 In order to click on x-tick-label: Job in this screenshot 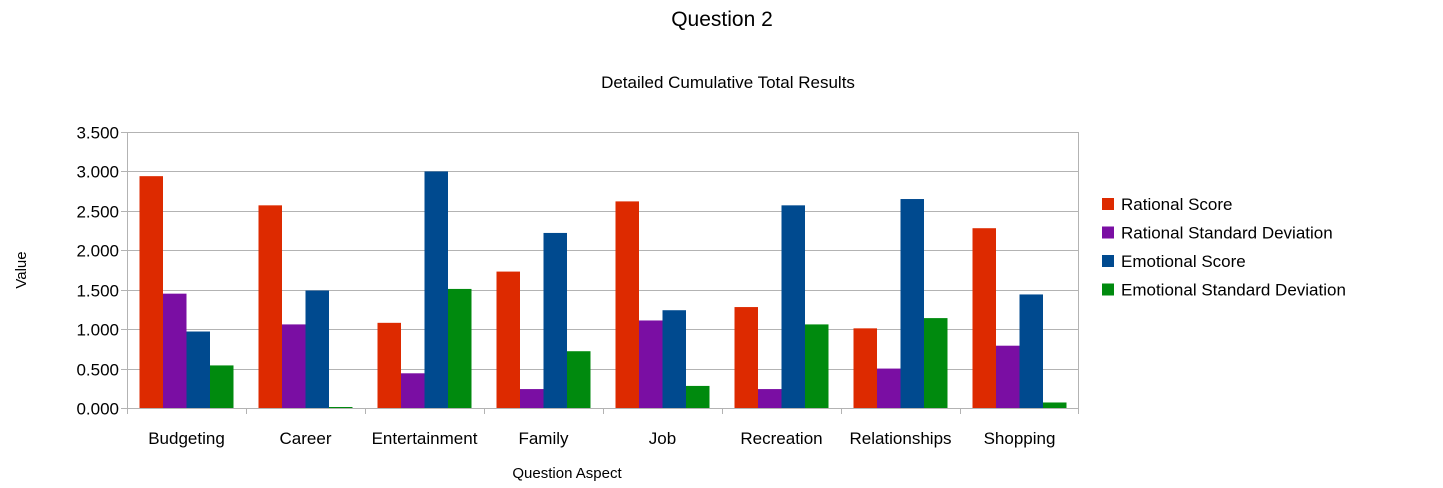, I will do `click(662, 438)`.